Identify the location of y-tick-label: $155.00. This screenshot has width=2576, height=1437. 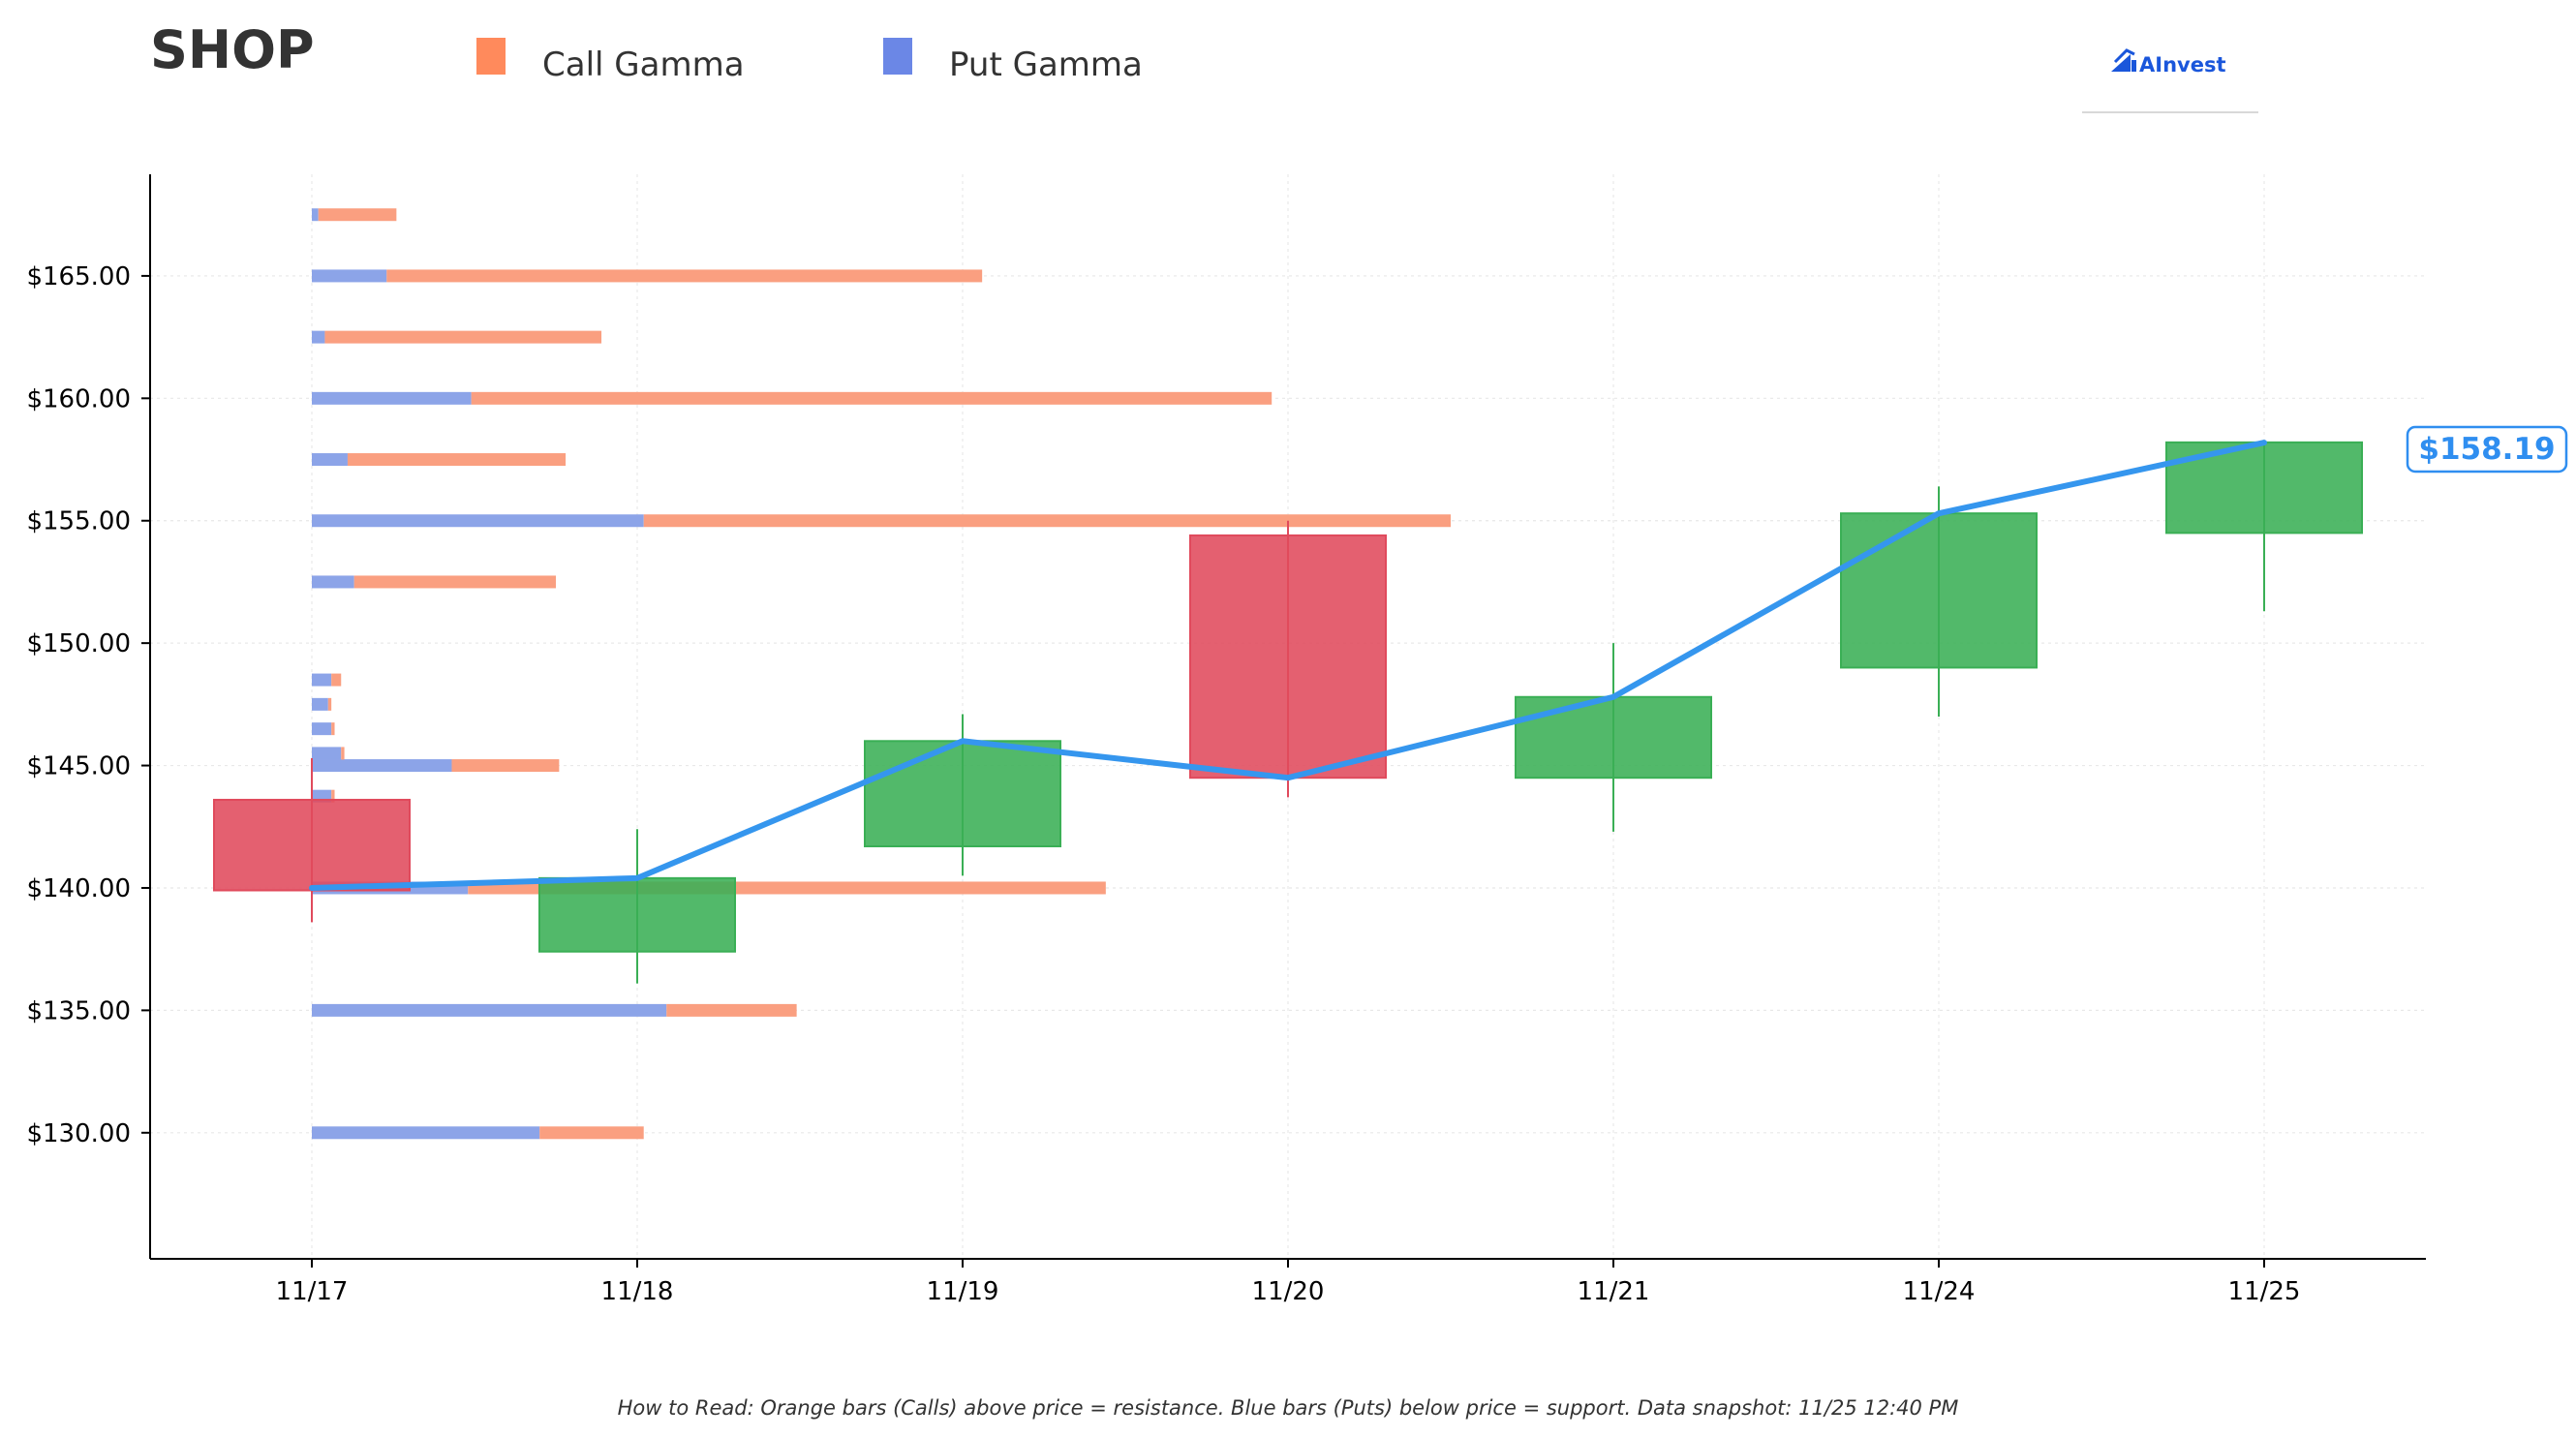
(78, 522).